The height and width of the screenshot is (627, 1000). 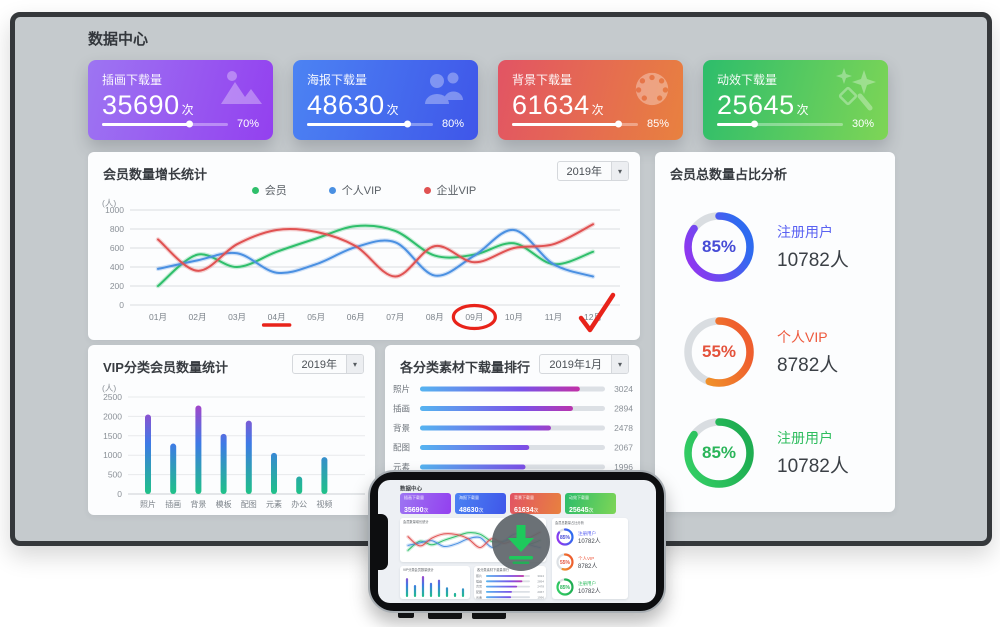 I want to click on panel-title: 会员数量增长统计, so click(x=155, y=174).